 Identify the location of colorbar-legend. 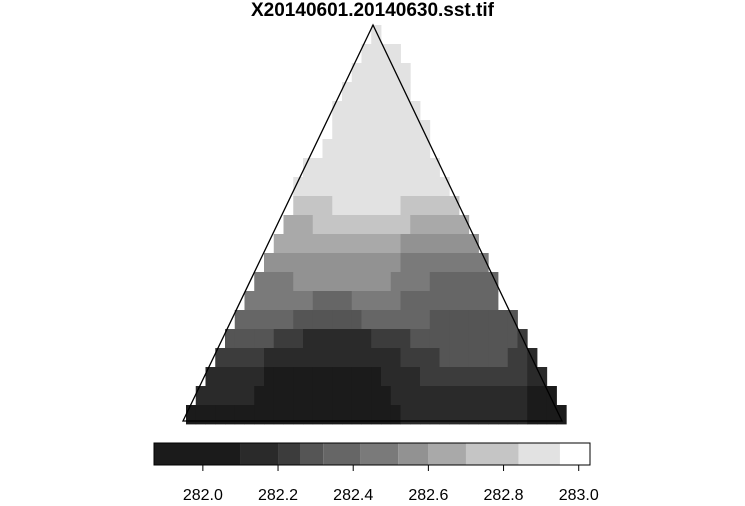
(357, 454).